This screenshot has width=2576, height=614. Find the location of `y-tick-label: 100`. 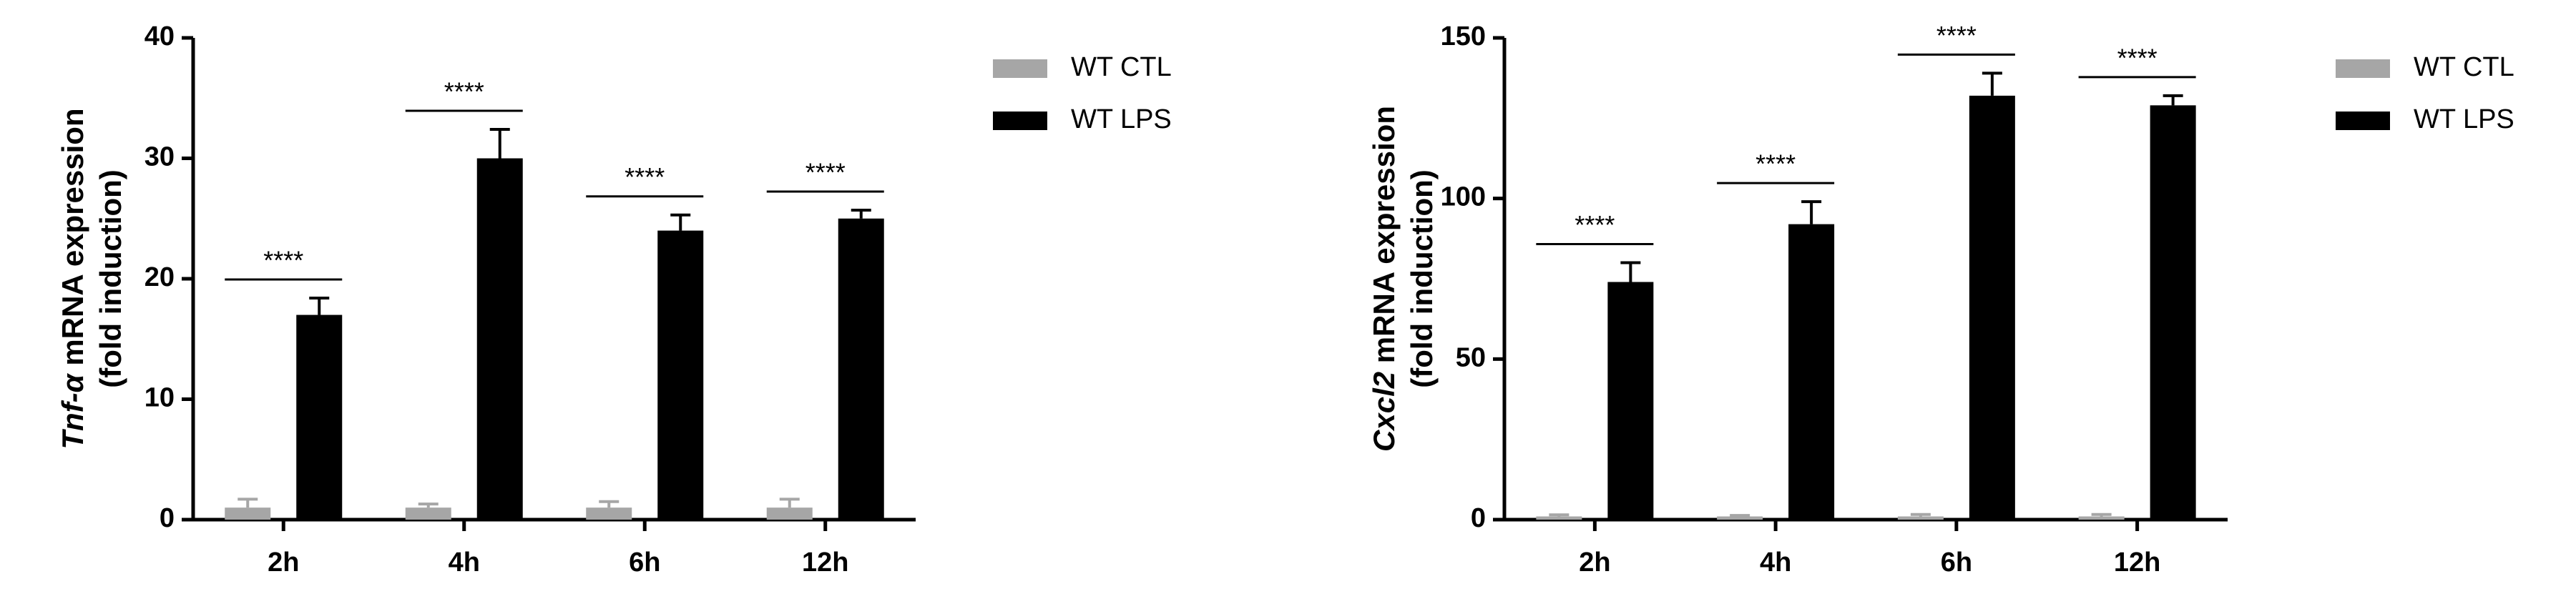

y-tick-label: 100 is located at coordinates (1463, 197).